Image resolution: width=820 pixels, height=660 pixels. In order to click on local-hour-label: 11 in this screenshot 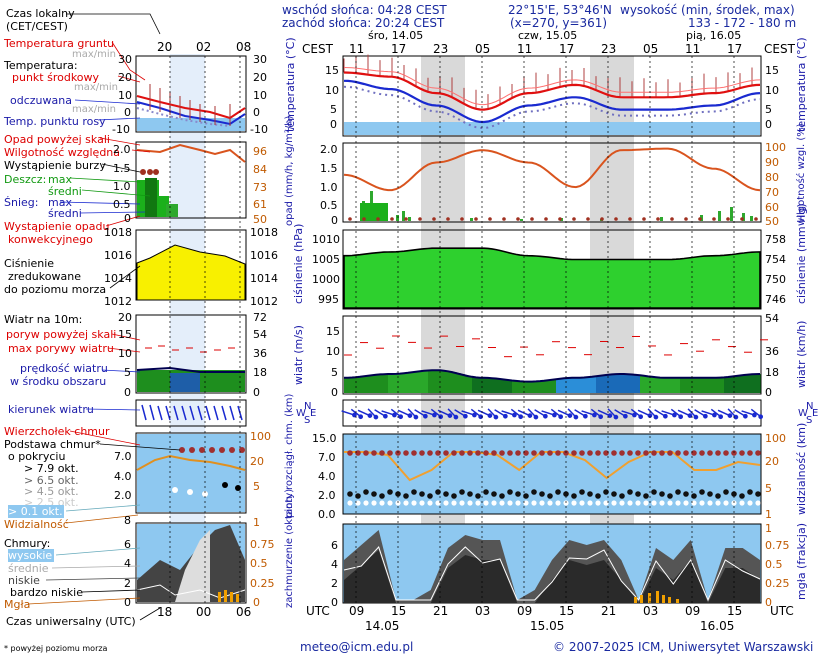, I will do `click(693, 49)`.